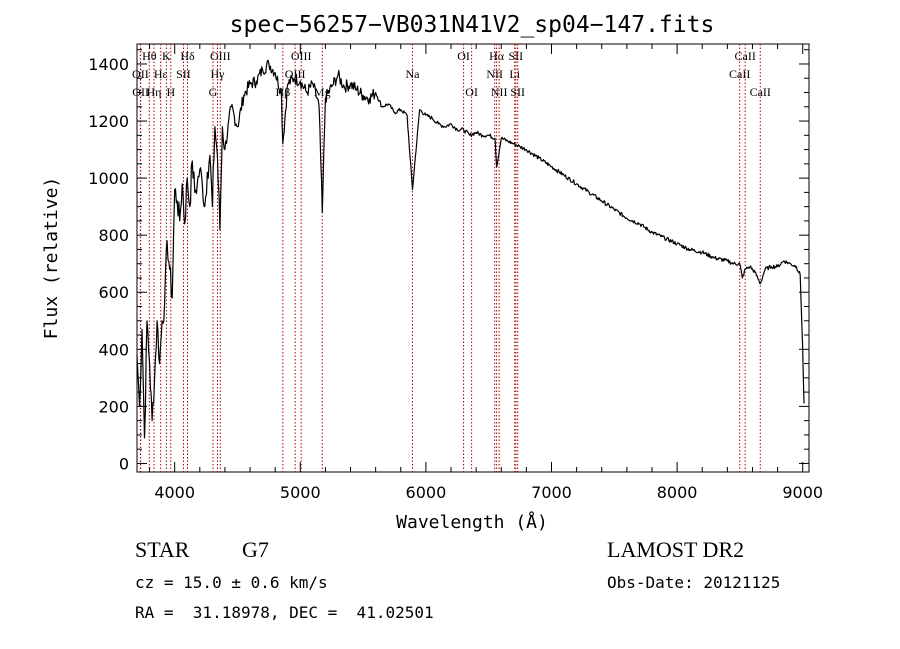 The width and height of the screenshot is (900, 649). What do you see at coordinates (113, 292) in the screenshot?
I see `y-tick-label: 600` at bounding box center [113, 292].